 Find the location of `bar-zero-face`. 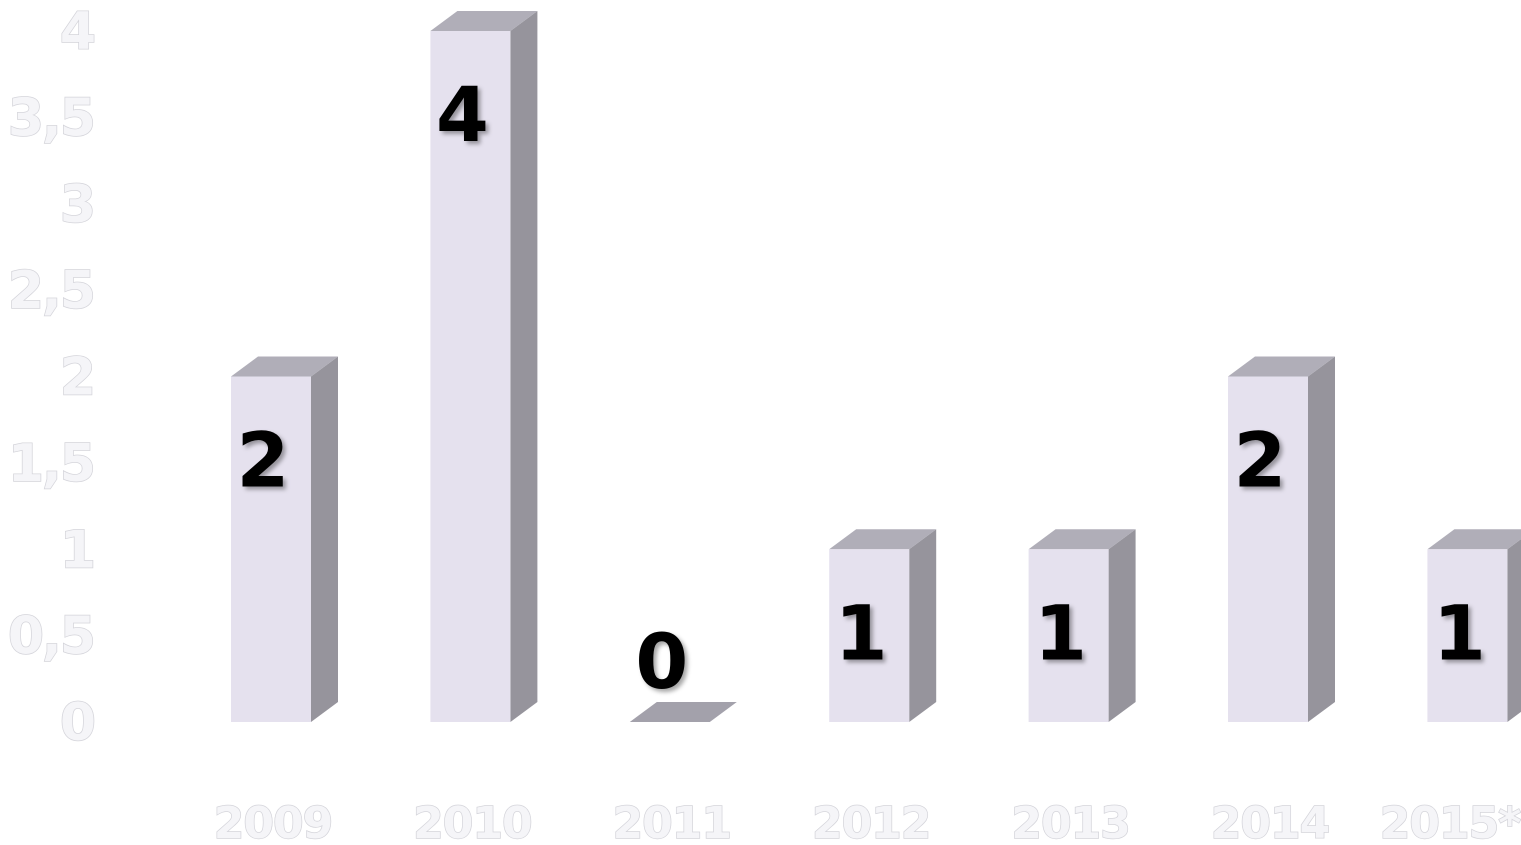

bar-zero-face is located at coordinates (683, 712).